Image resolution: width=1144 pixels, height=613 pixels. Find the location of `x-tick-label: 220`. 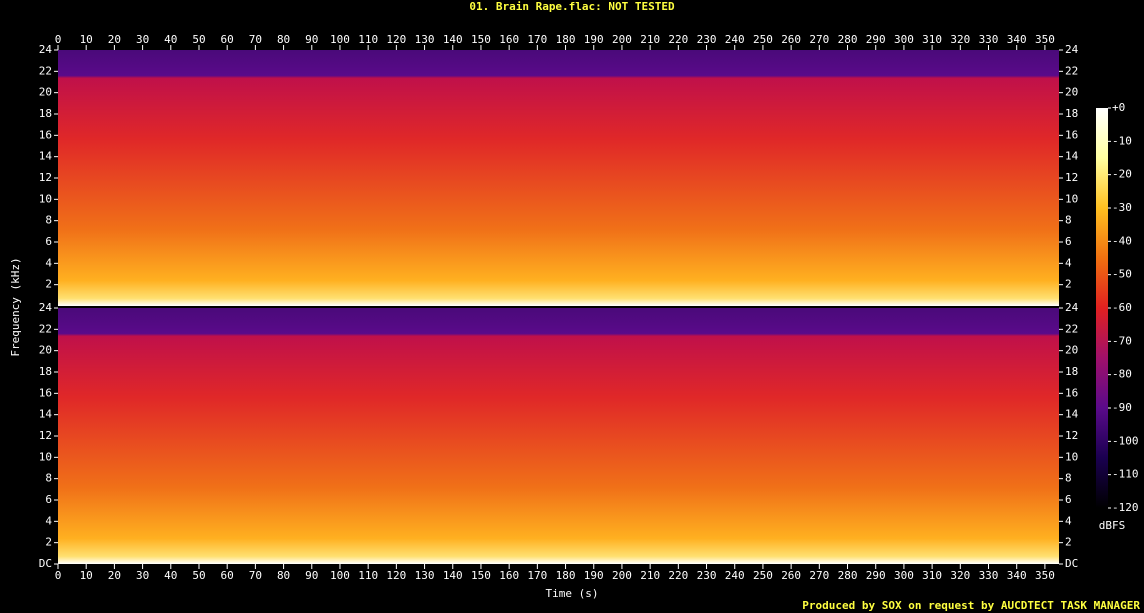

x-tick-label: 220 is located at coordinates (678, 575).